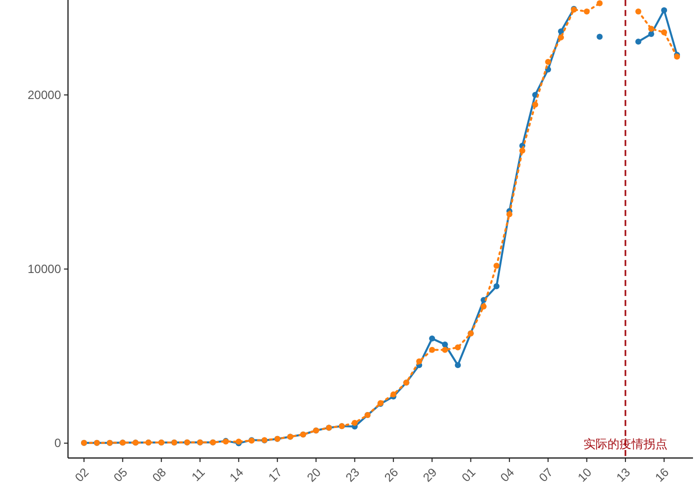 Image resolution: width=700 pixels, height=500 pixels. Describe the element at coordinates (392, 475) in the screenshot. I see `x-tick-label: 26` at that location.